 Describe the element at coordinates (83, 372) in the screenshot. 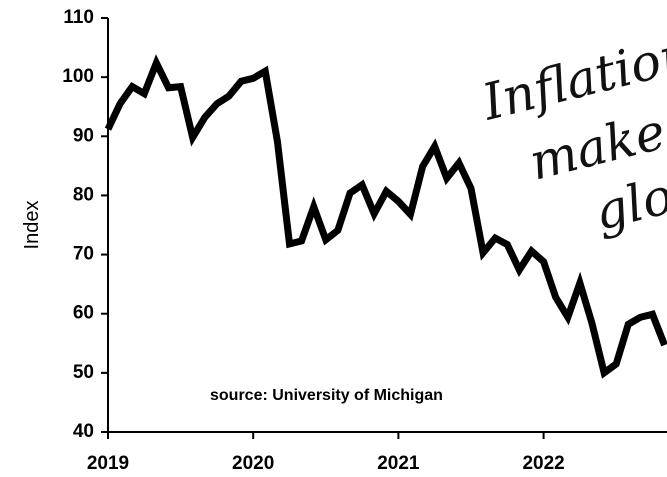

I see `y-tick-label: 50` at that location.